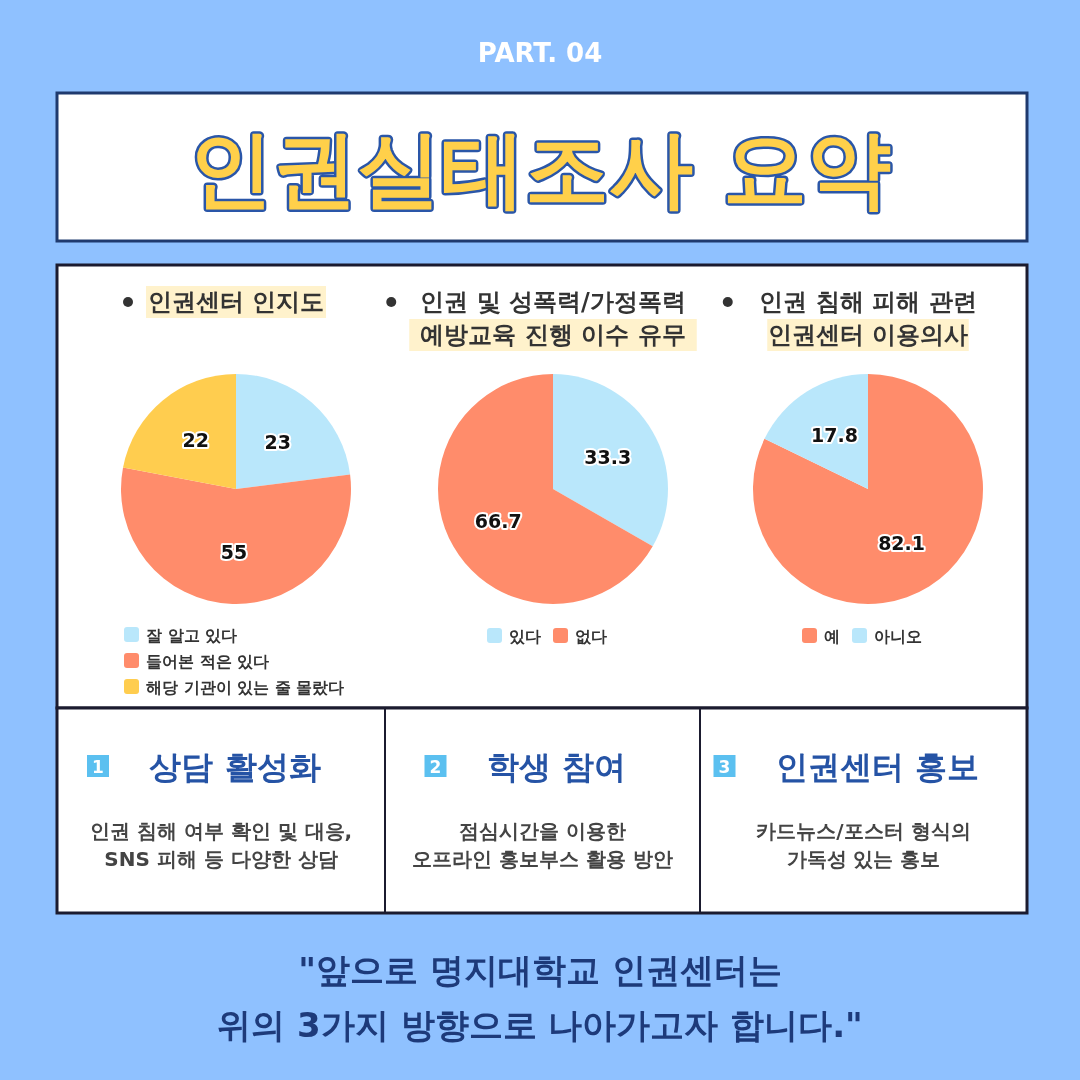  I want to click on text: 상담 활성화, so click(235, 767).